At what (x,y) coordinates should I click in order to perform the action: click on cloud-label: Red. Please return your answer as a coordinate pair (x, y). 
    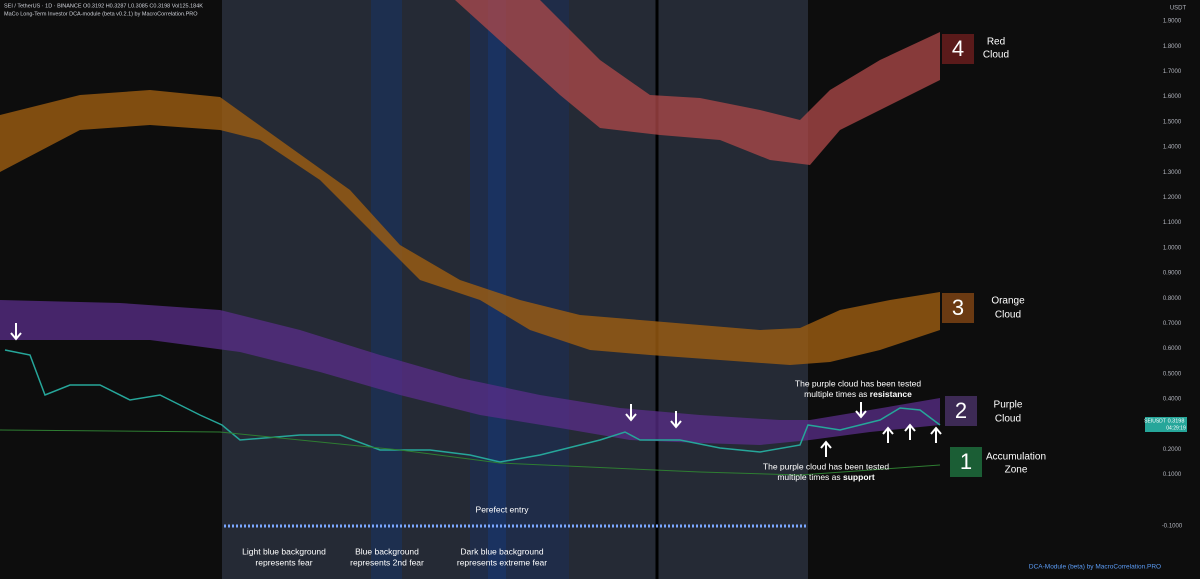
    Looking at the image, I should click on (996, 42).